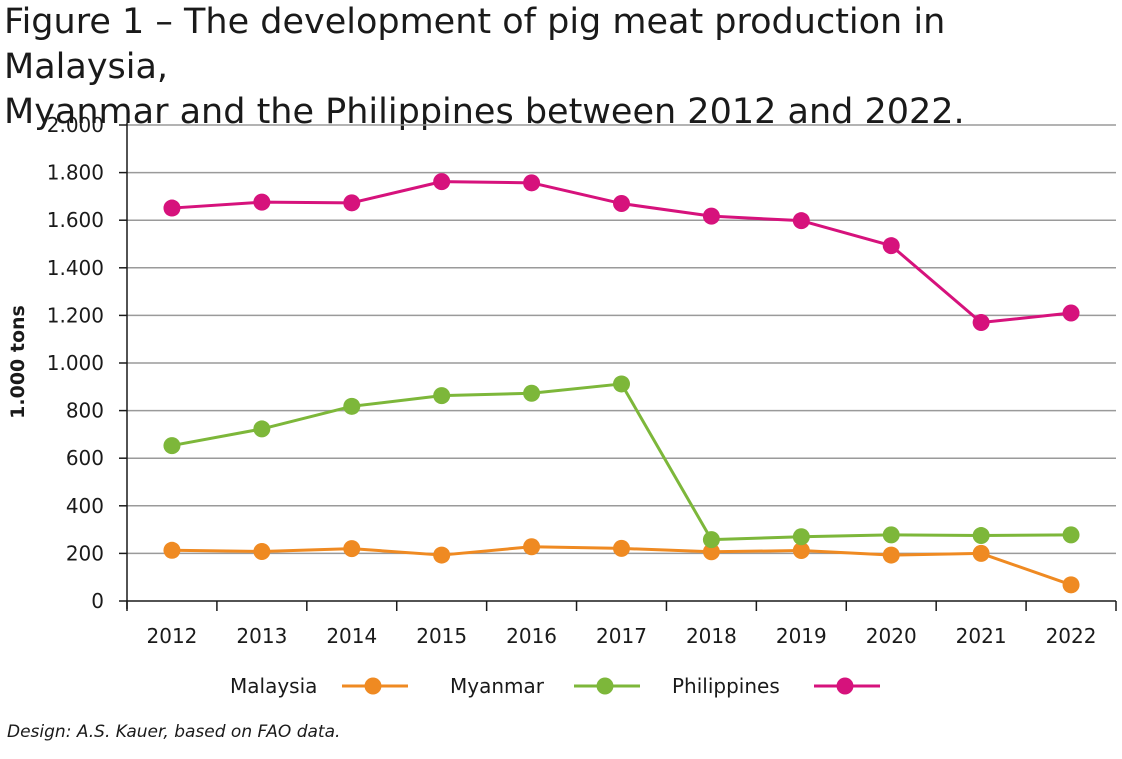  What do you see at coordinates (75, 315) in the screenshot?
I see `y-tick-label: 1.200` at bounding box center [75, 315].